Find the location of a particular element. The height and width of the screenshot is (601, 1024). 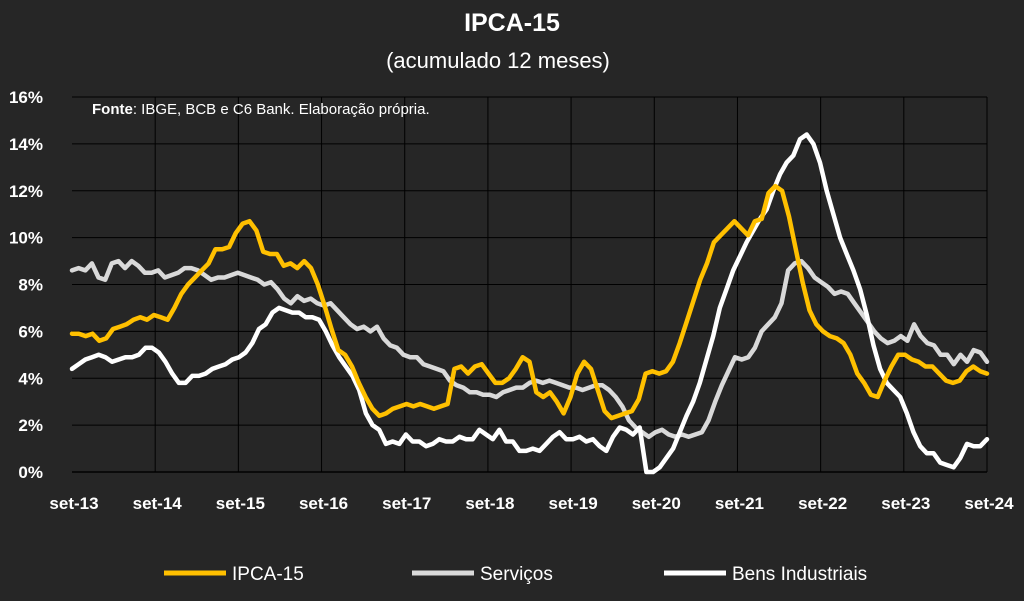

x-tick-label: set-22 is located at coordinates (822, 503).